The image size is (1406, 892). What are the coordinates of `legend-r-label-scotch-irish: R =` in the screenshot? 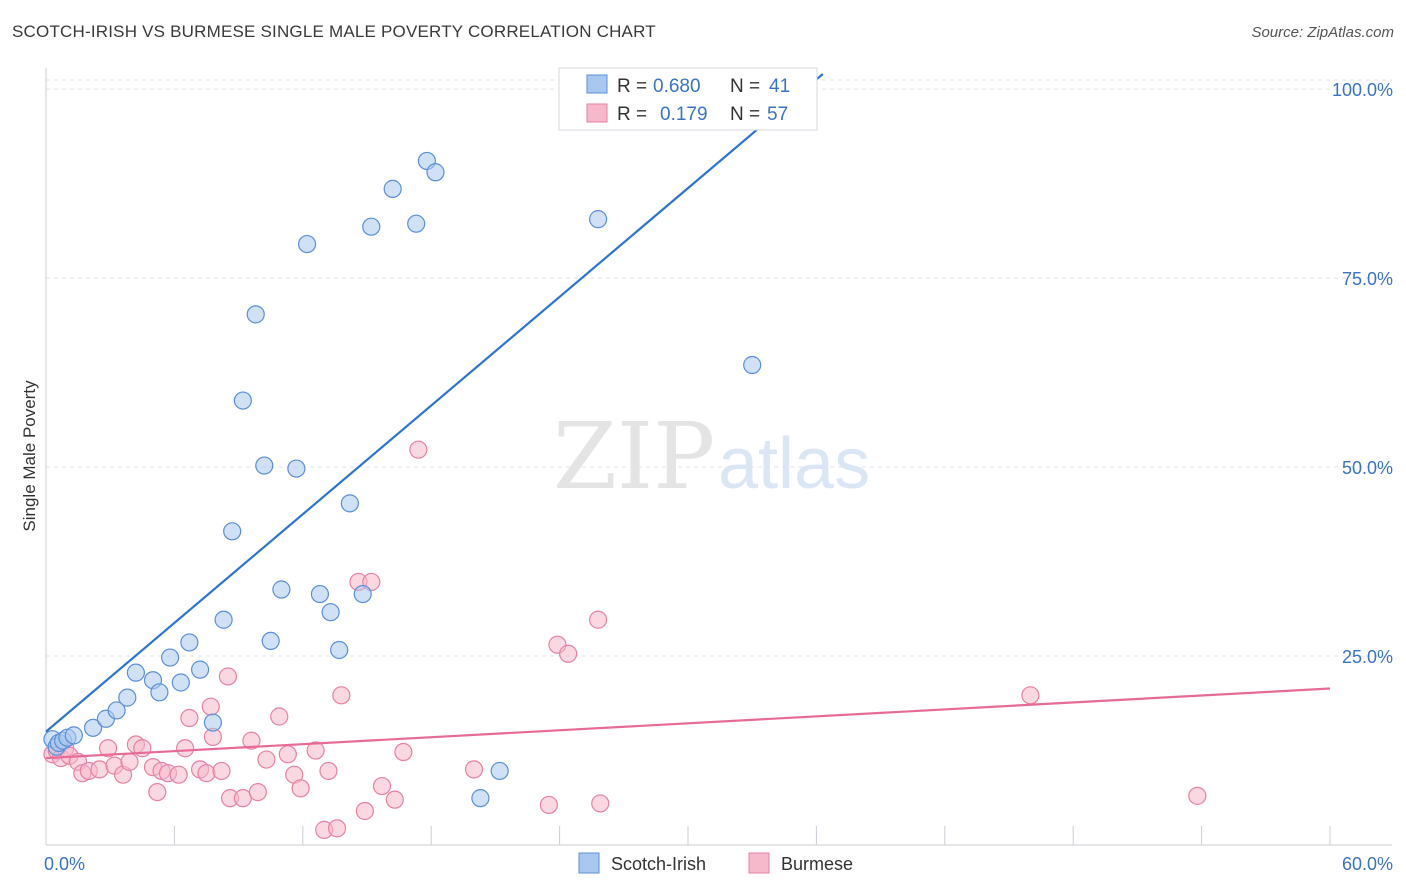 It's located at (632, 86).